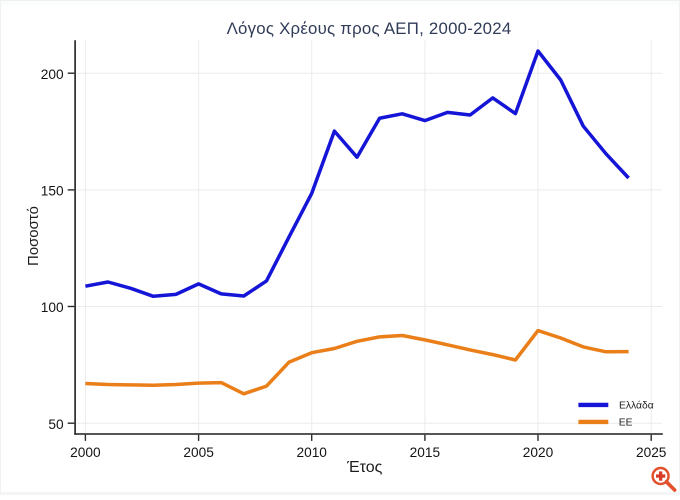 The height and width of the screenshot is (500, 680). I want to click on svg-text: Έτος, so click(364, 467).